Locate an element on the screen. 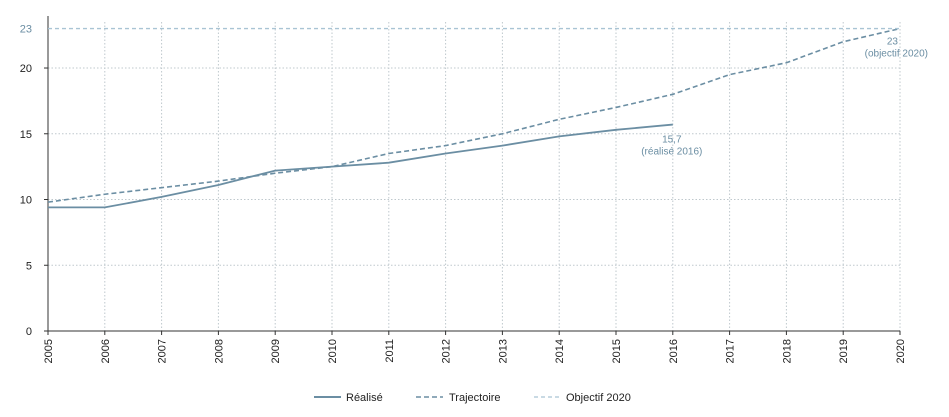 This screenshot has width=949, height=417. y-tick-label: 15 is located at coordinates (26, 135).